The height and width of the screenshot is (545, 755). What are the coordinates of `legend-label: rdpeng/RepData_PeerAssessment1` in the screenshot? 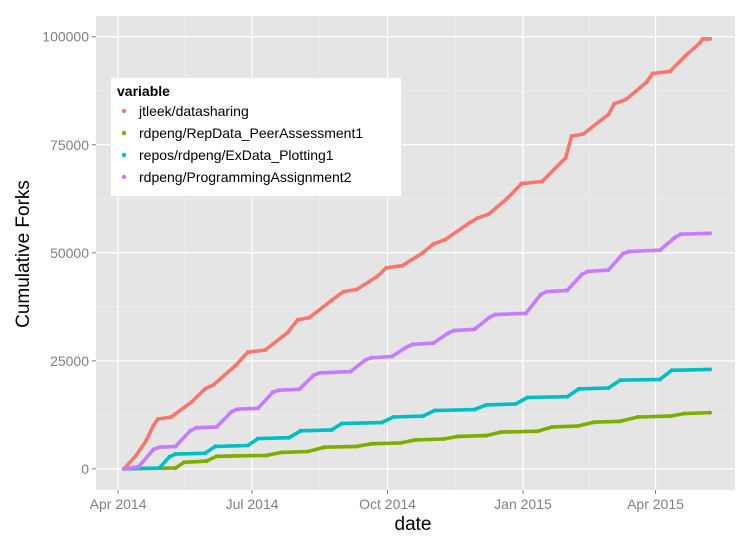 It's located at (251, 133).